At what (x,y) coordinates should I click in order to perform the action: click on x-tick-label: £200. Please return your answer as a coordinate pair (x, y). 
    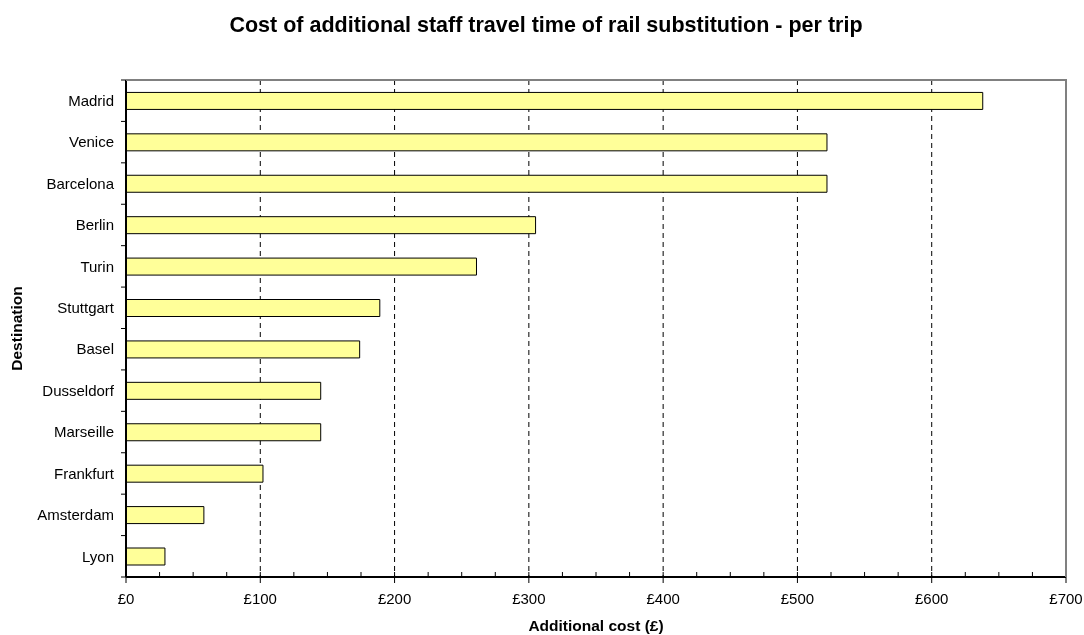
    Looking at the image, I should click on (394, 598).